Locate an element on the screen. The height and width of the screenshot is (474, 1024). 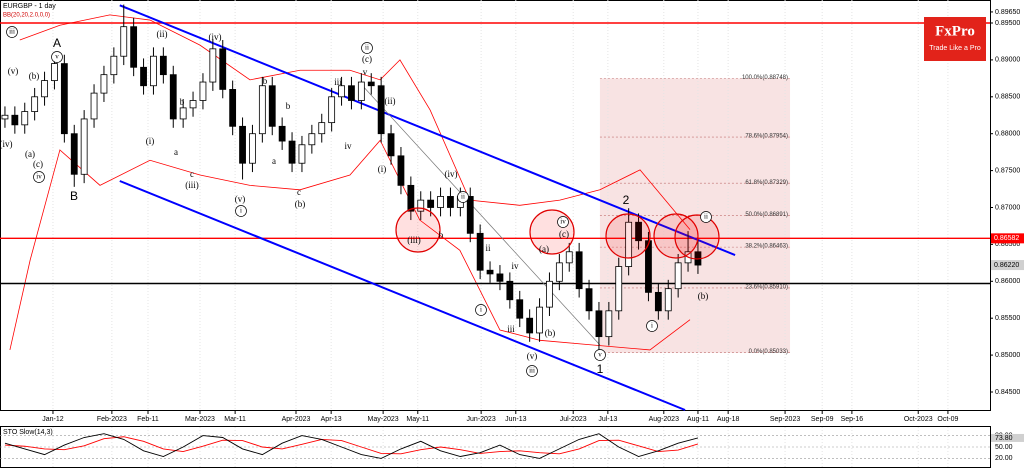
x-tick-label: Jul-13 is located at coordinates (607, 419).